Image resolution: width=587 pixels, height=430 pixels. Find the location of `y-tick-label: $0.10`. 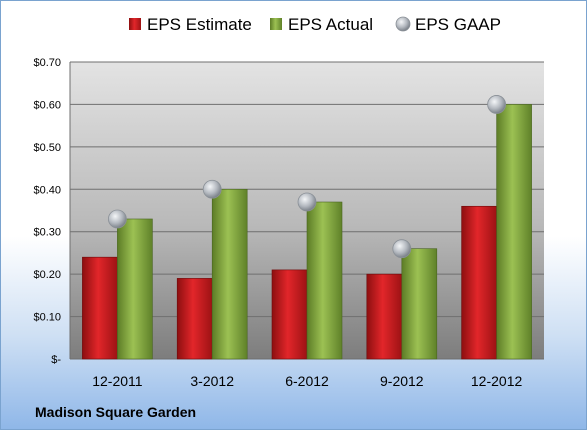

y-tick-label: $0.10 is located at coordinates (47, 318).